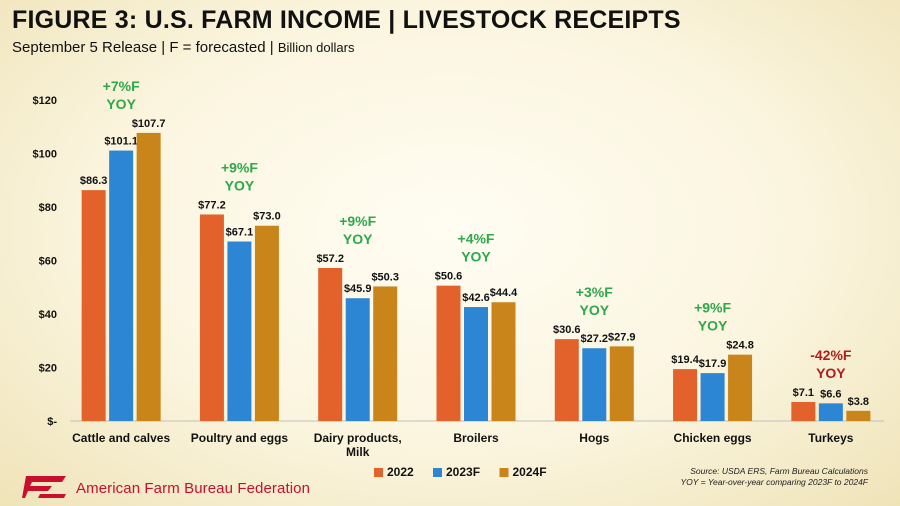 The width and height of the screenshot is (900, 506). What do you see at coordinates (567, 330) in the screenshot?
I see `data-label: $30.6` at bounding box center [567, 330].